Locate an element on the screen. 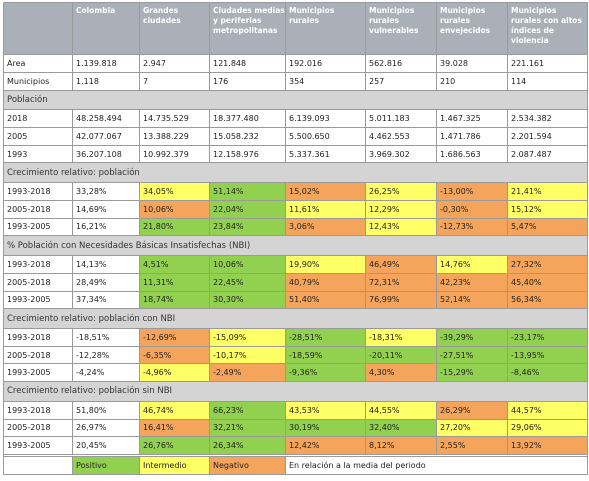  table-cell: 10,06% is located at coordinates (247, 264).